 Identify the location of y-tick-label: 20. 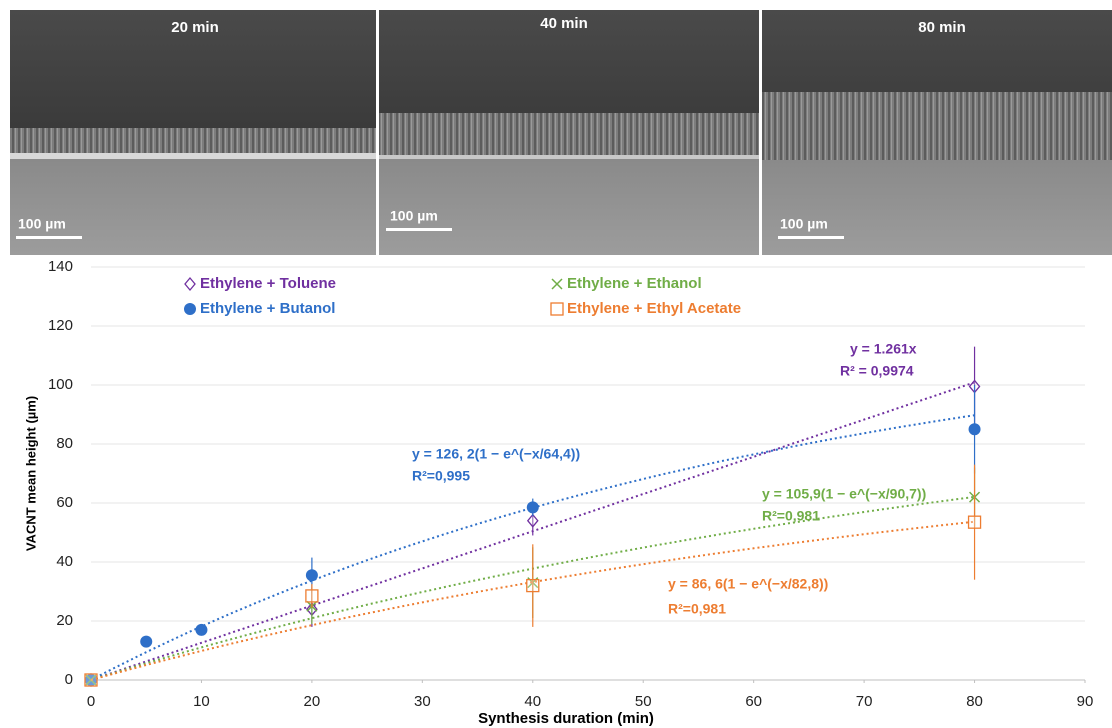
(64, 620).